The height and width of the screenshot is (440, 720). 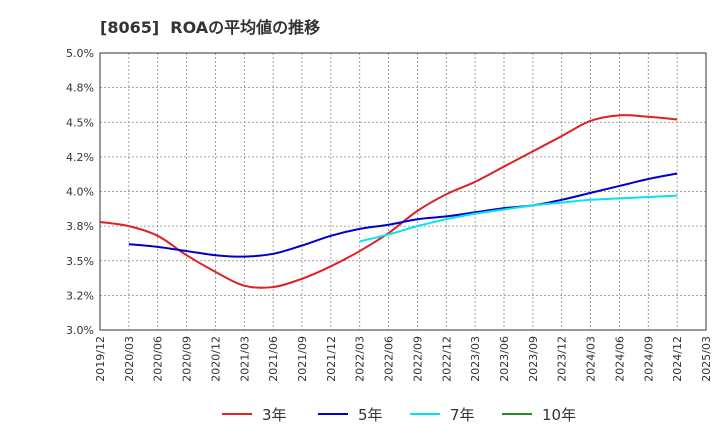 I want to click on y-tick-label: 3.2%, so click(x=80, y=295).